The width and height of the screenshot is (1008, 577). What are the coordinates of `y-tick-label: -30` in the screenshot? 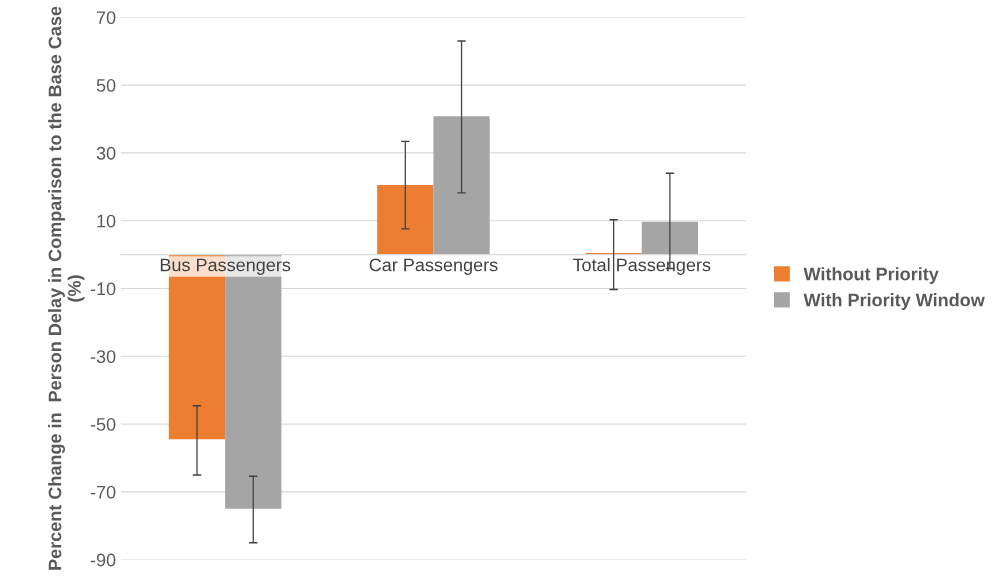 It's located at (103, 357).